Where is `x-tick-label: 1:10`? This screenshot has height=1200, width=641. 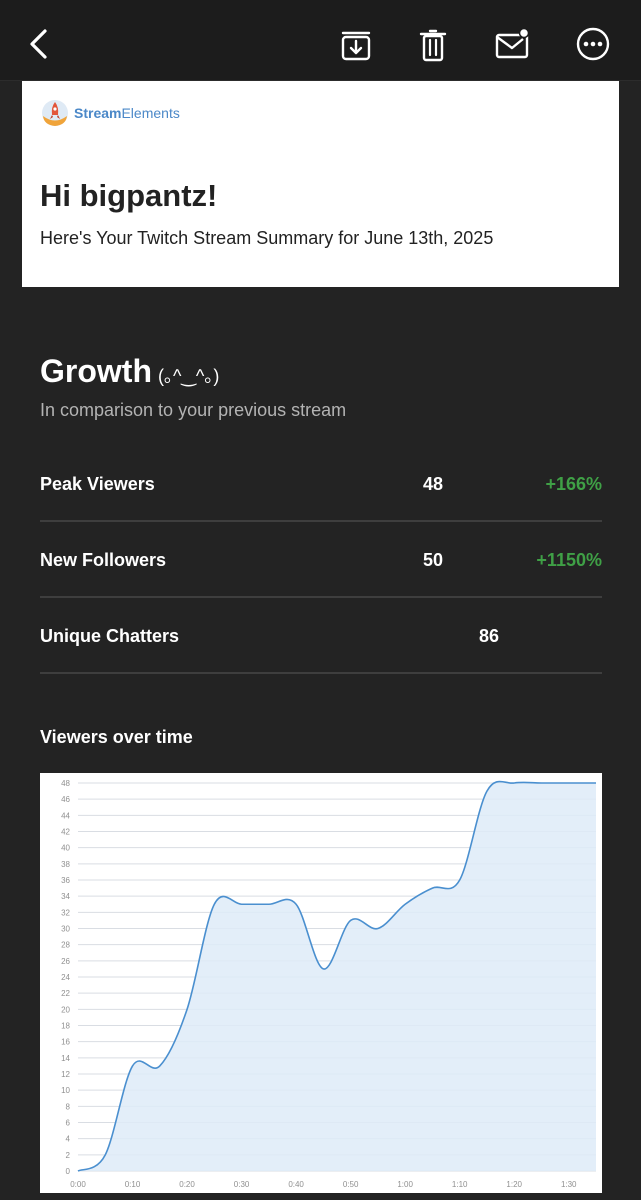
x-tick-label: 1:10 is located at coordinates (460, 1184).